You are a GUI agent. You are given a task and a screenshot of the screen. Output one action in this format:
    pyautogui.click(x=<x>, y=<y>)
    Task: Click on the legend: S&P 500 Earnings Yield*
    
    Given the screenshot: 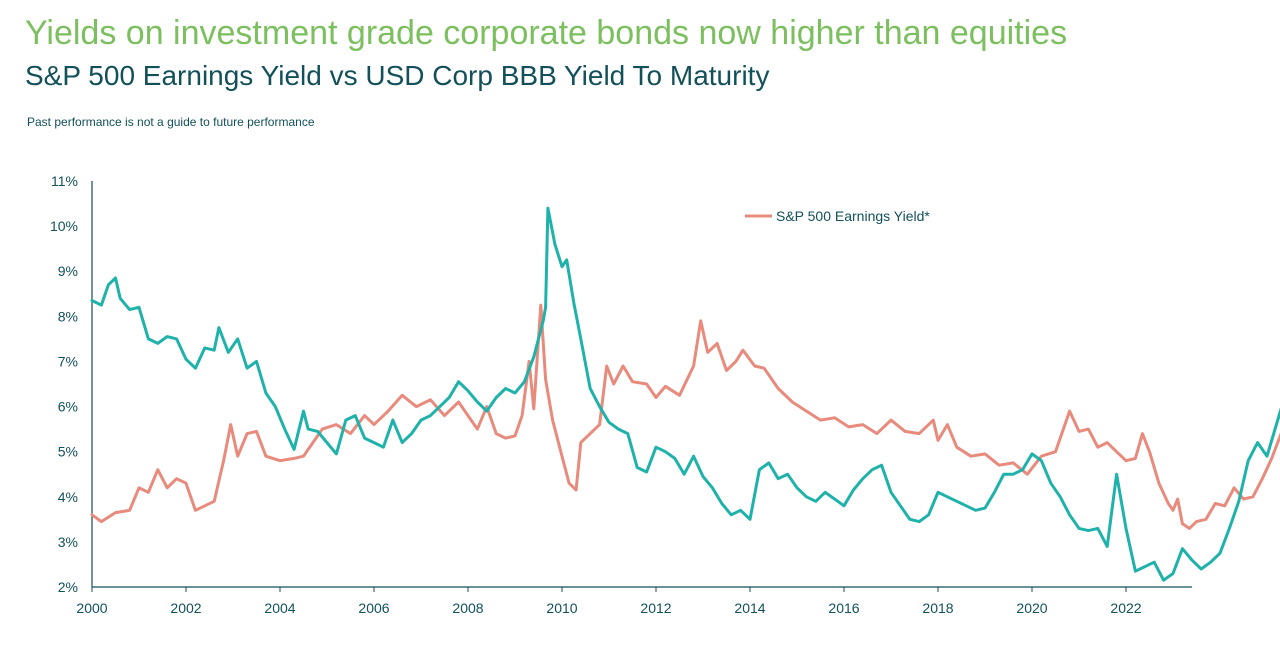 What is the action you would take?
    pyautogui.click(x=837, y=216)
    